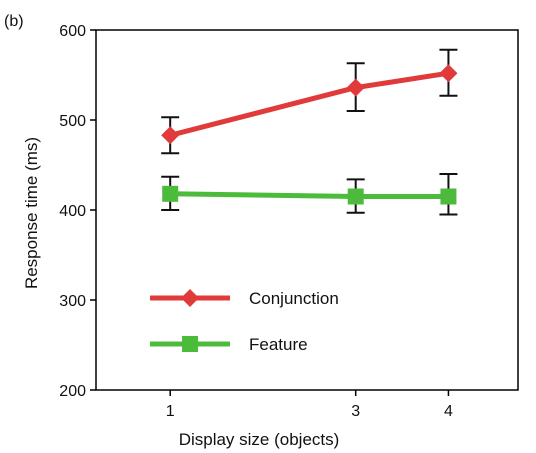 Image resolution: width=536 pixels, height=453 pixels. I want to click on x-tick-label: 3, so click(355, 411).